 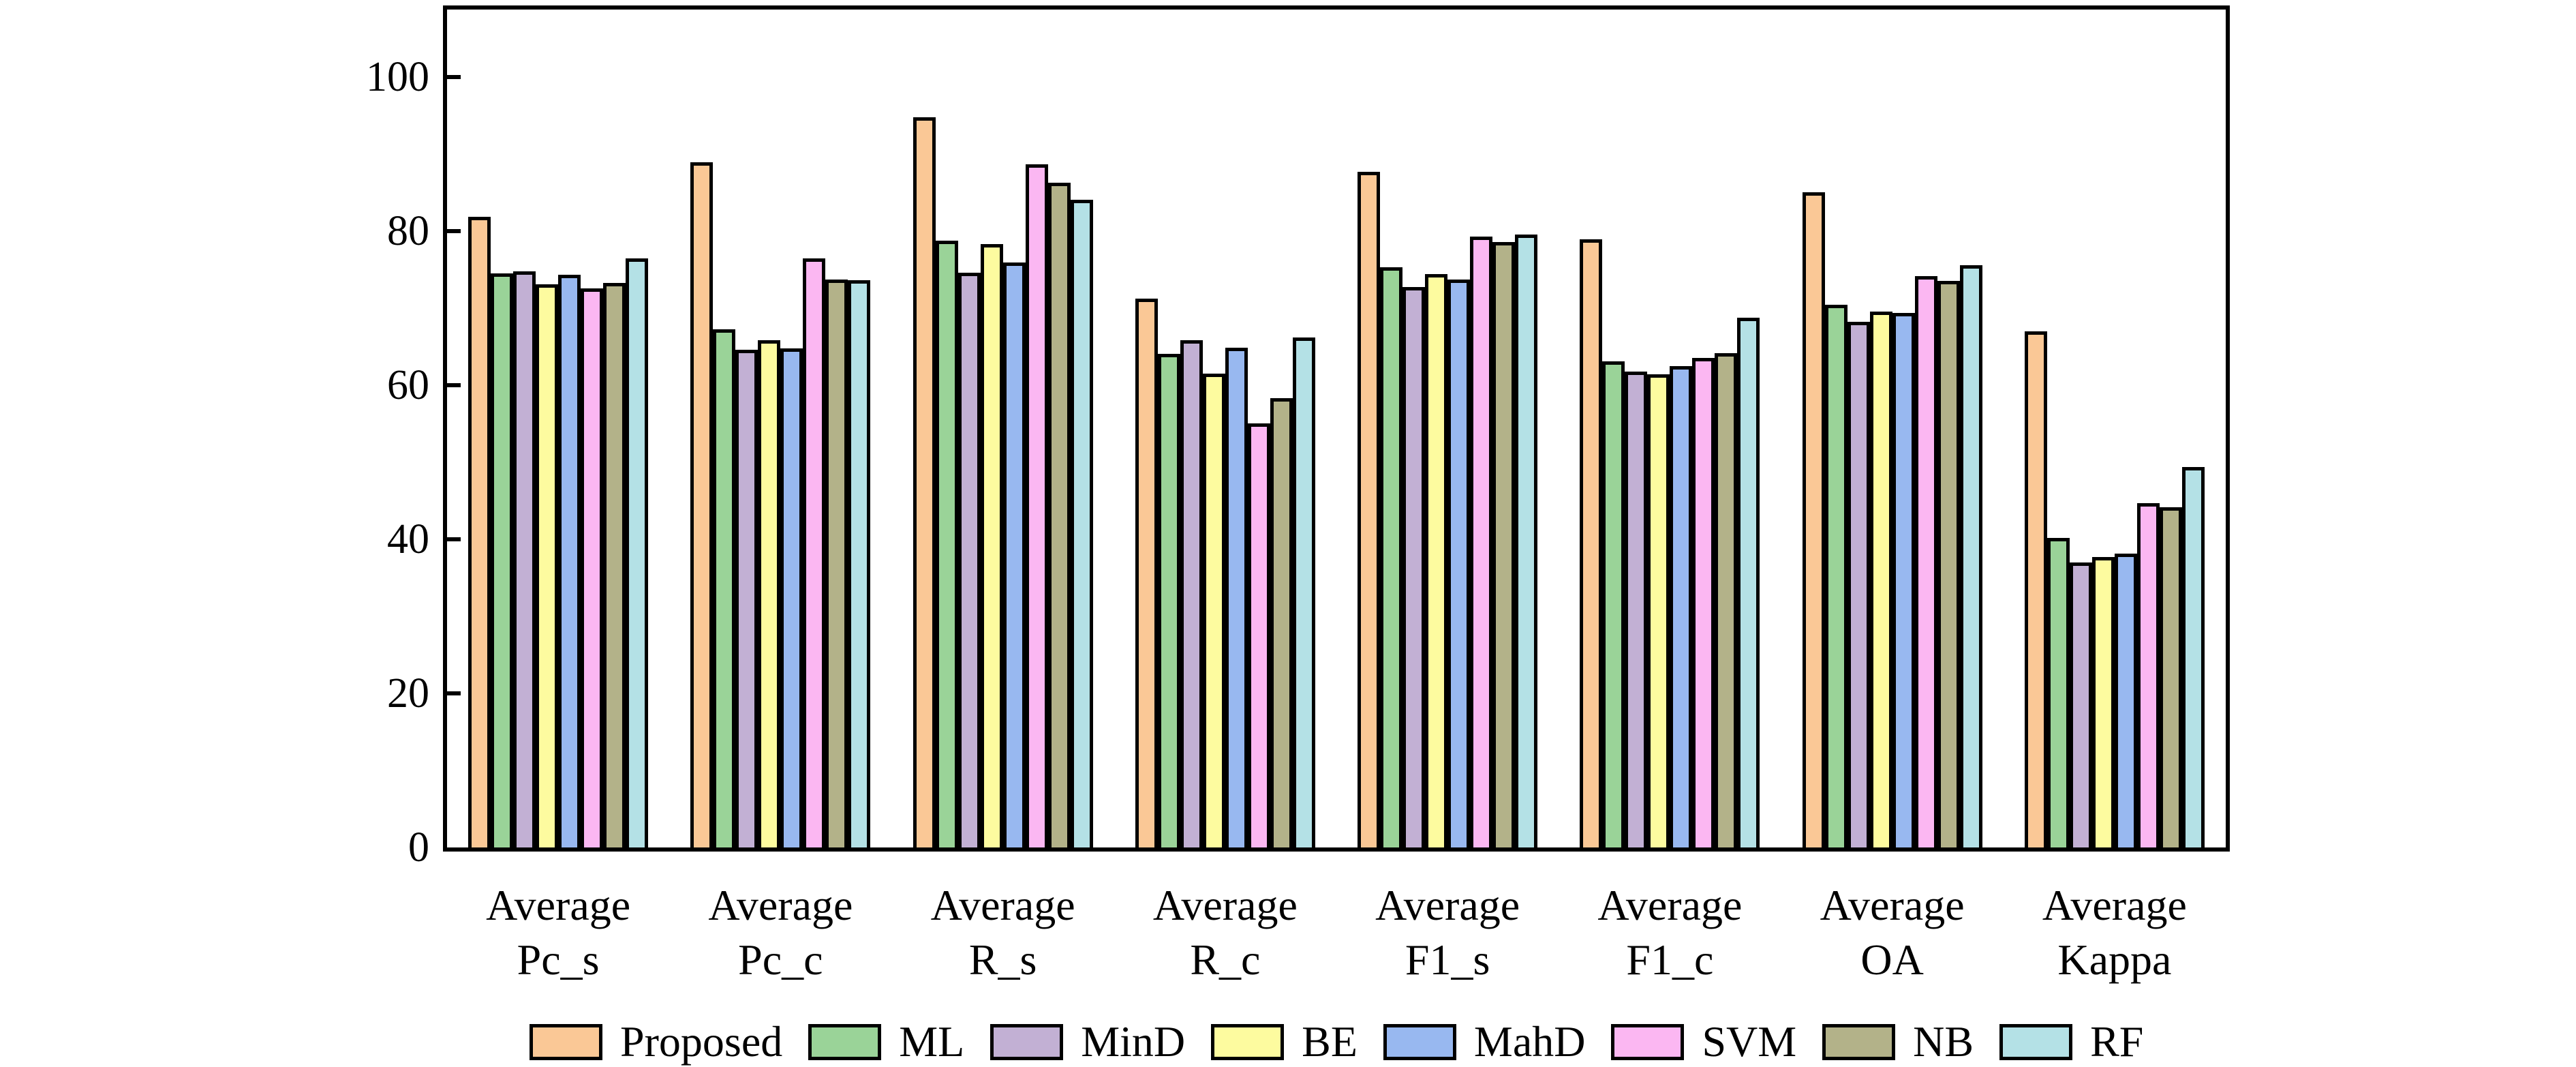 What do you see at coordinates (2114, 959) in the screenshot?
I see `x-tick-label-line: Kappa` at bounding box center [2114, 959].